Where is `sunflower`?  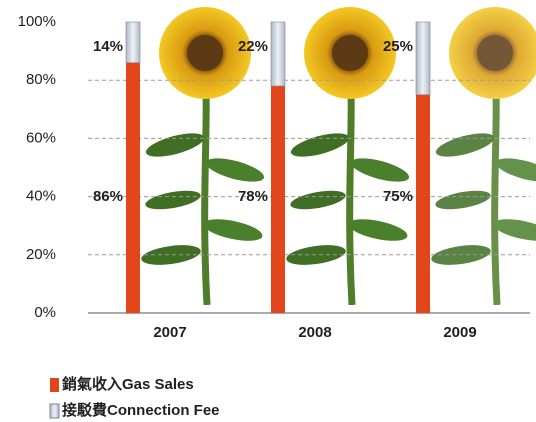
sunflower is located at coordinates (483, 156).